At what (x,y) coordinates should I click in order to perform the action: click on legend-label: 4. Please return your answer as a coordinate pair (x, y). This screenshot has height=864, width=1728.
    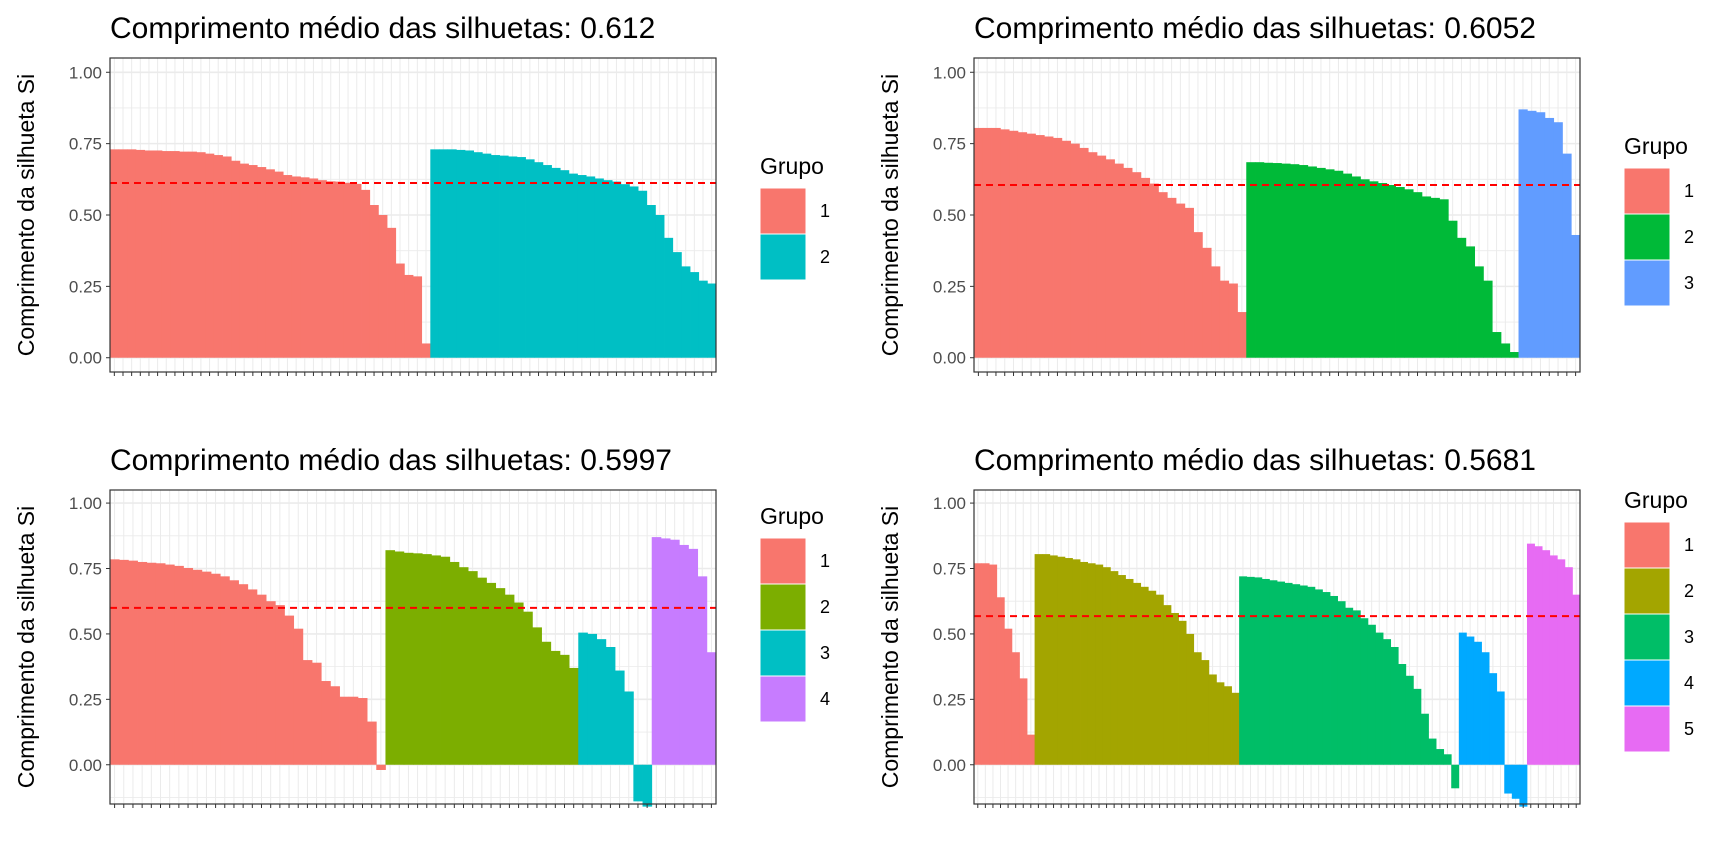
    Looking at the image, I should click on (1689, 683).